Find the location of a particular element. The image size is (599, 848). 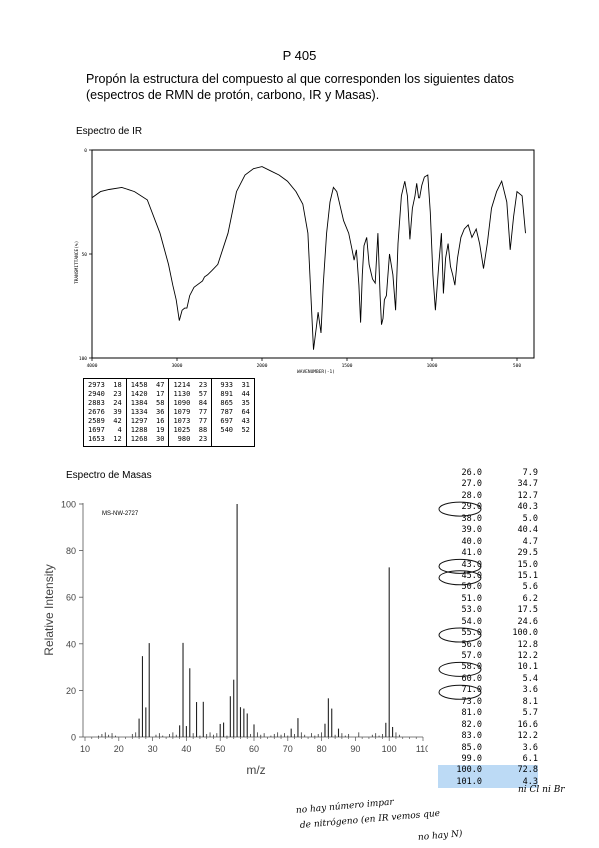

ms-abundance-value: 34.7 is located at coordinates (527, 484).